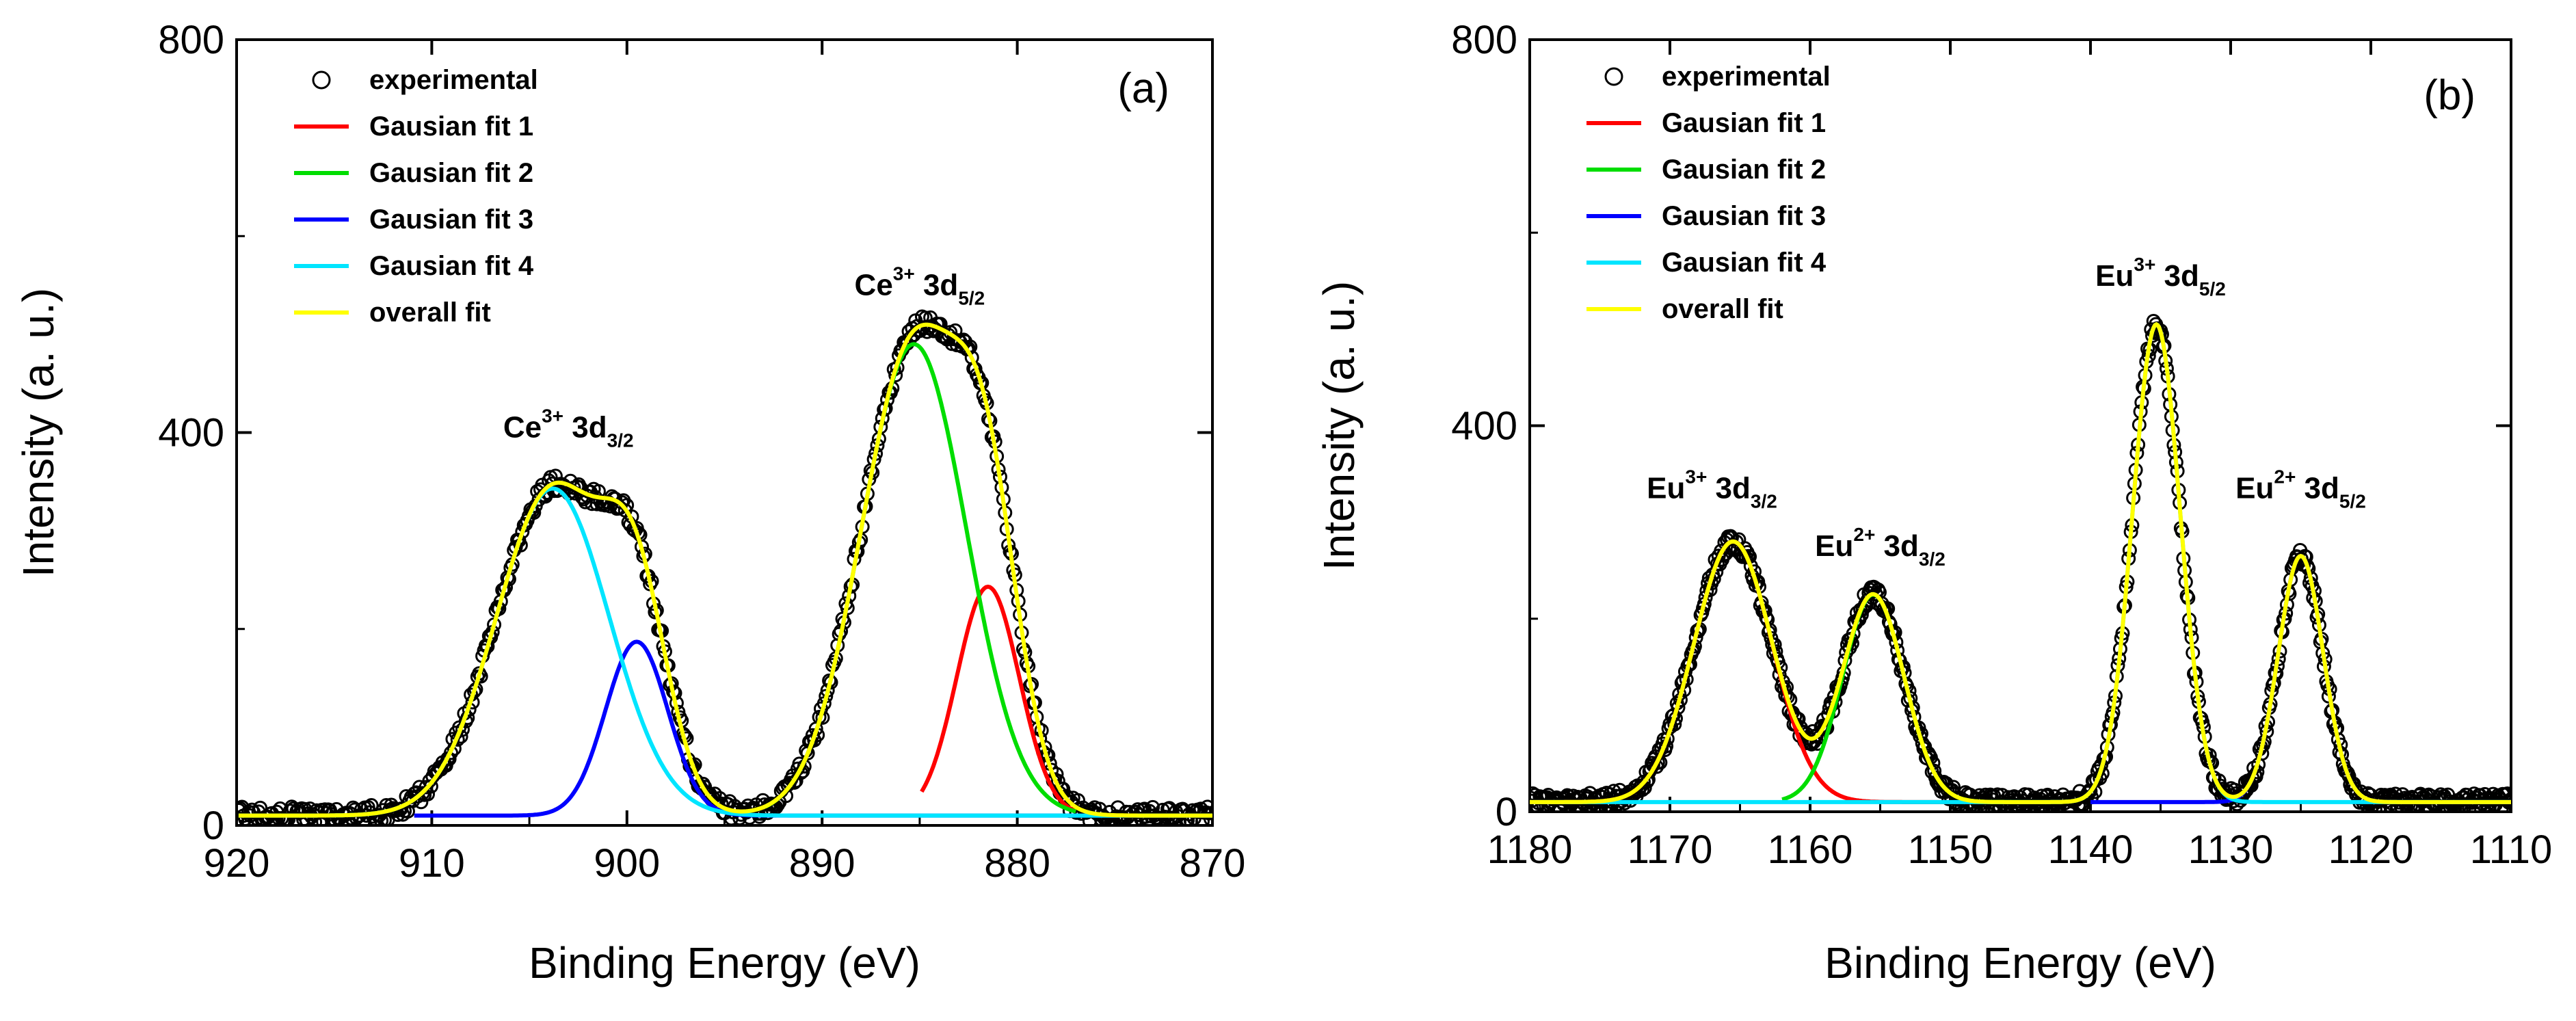 The height and width of the screenshot is (1021, 2576). I want to click on x-tick-label: 870, so click(1213, 863).